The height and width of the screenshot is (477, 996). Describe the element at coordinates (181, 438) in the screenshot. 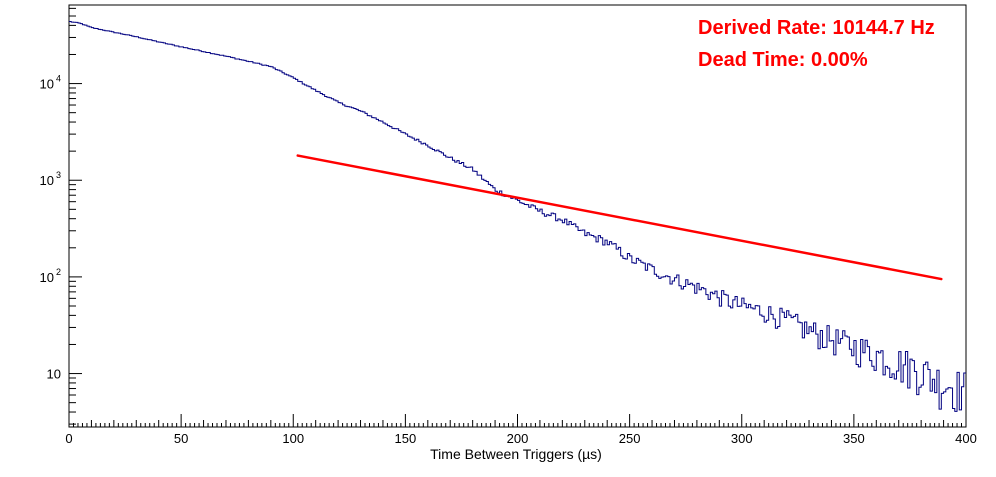

I see `x-tick-label: 50` at that location.